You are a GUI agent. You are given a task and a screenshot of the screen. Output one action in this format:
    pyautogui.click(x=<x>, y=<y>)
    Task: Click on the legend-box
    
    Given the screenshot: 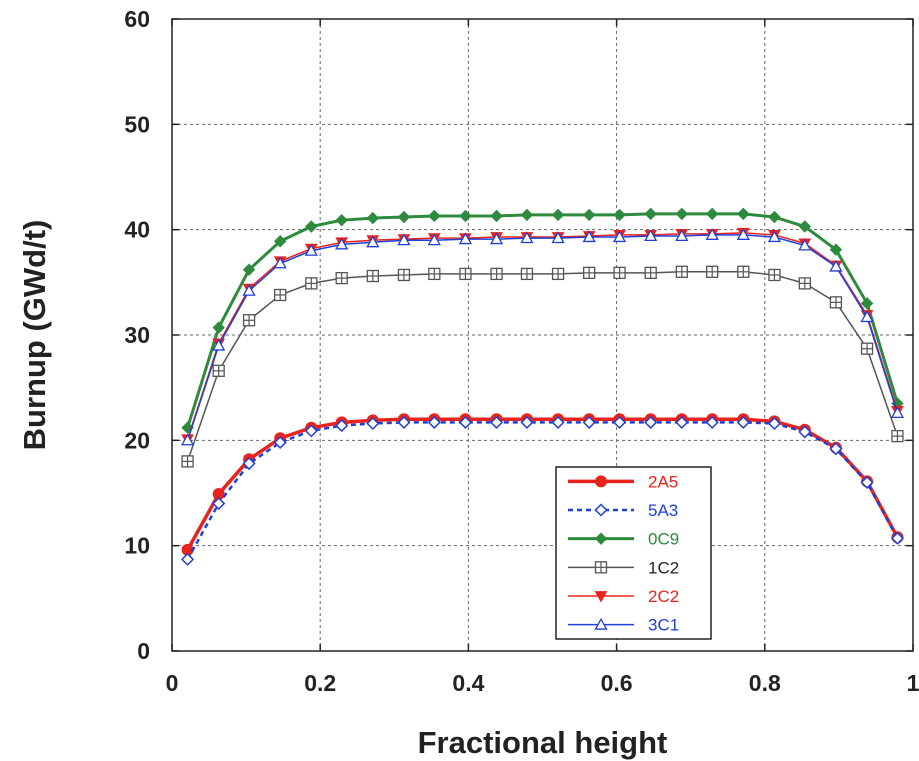 What is the action you would take?
    pyautogui.click(x=633, y=553)
    